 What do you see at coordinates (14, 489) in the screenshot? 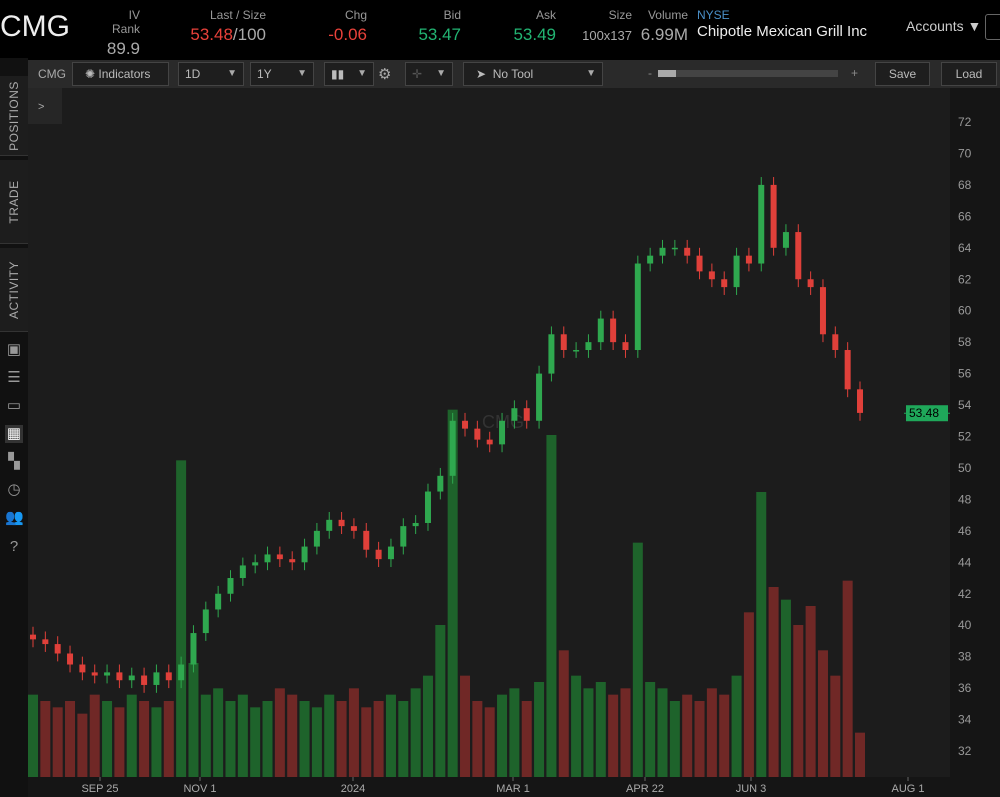
I see `clock-icon: ◷` at bounding box center [14, 489].